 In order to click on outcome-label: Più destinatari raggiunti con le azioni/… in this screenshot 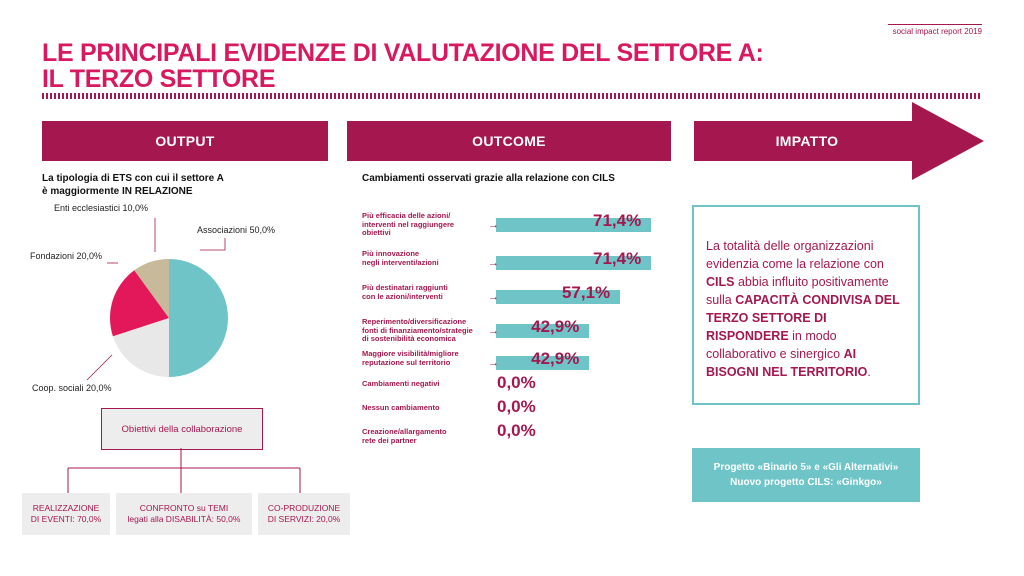, I will do `click(405, 292)`.